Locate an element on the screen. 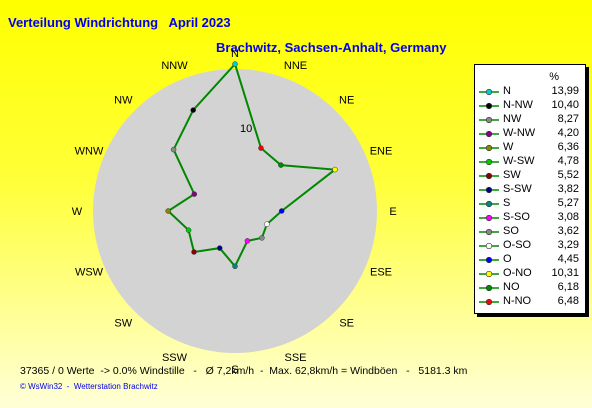  legend-label: W-SW is located at coordinates (519, 161).